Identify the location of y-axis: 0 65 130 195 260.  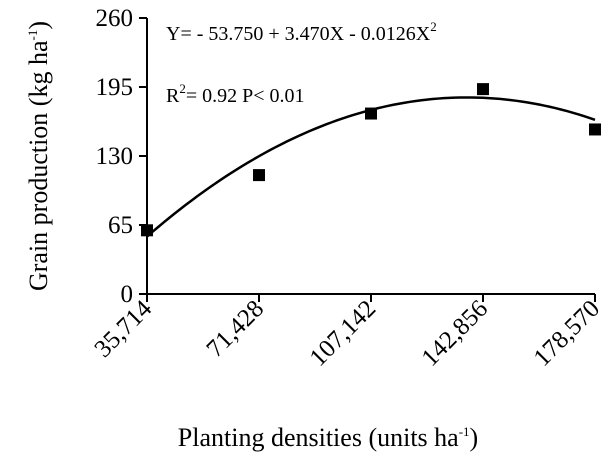
(122, 156).